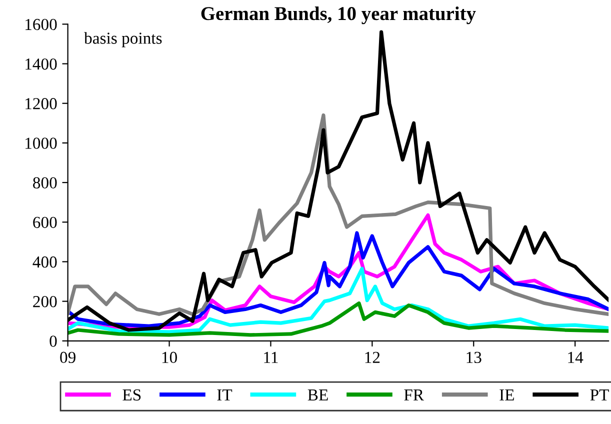 This screenshot has width=611, height=424. Describe the element at coordinates (41, 104) in the screenshot. I see `y-tick-label: 1200` at that location.